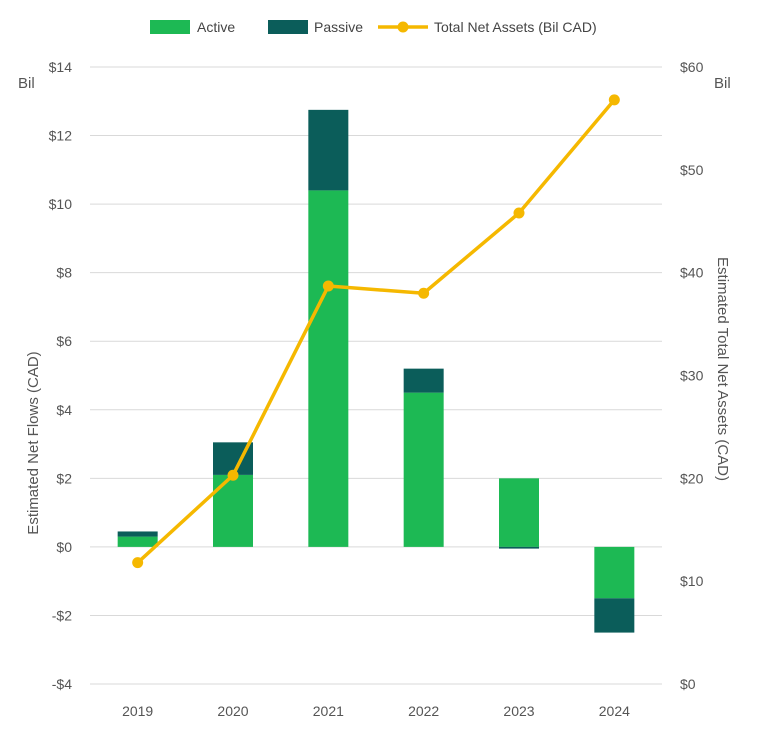 This screenshot has width=757, height=737. Describe the element at coordinates (376, 711) in the screenshot. I see `x-axis-ticks: 2019 2020 2021 2022 2023 2024` at that location.